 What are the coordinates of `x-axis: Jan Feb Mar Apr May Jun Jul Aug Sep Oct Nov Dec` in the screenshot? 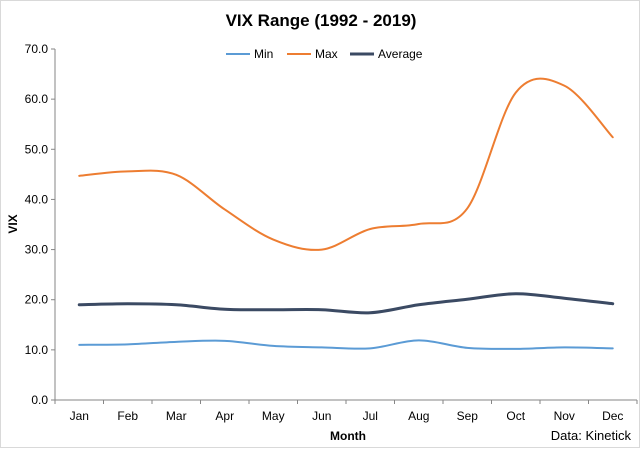 It's located at (346, 411).